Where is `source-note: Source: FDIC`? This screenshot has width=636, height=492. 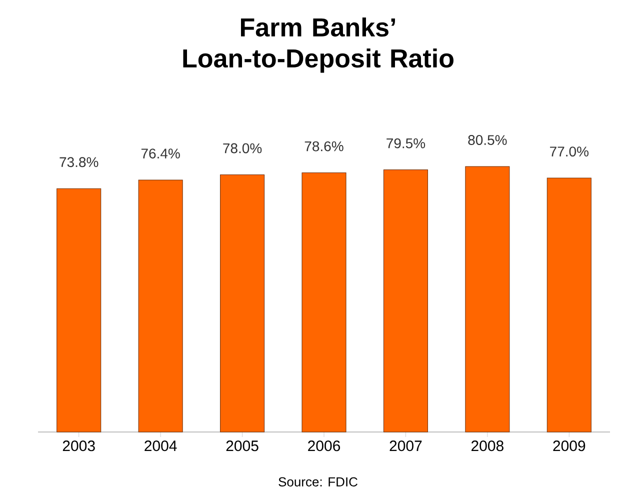
source-note: Source: FDIC is located at coordinates (318, 481).